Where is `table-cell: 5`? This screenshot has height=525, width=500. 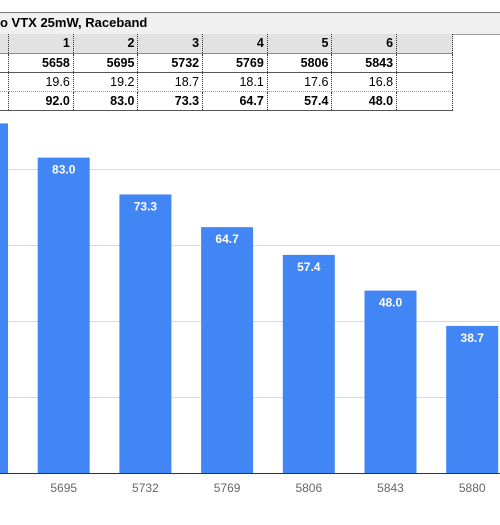 table-cell: 5 is located at coordinates (300, 44).